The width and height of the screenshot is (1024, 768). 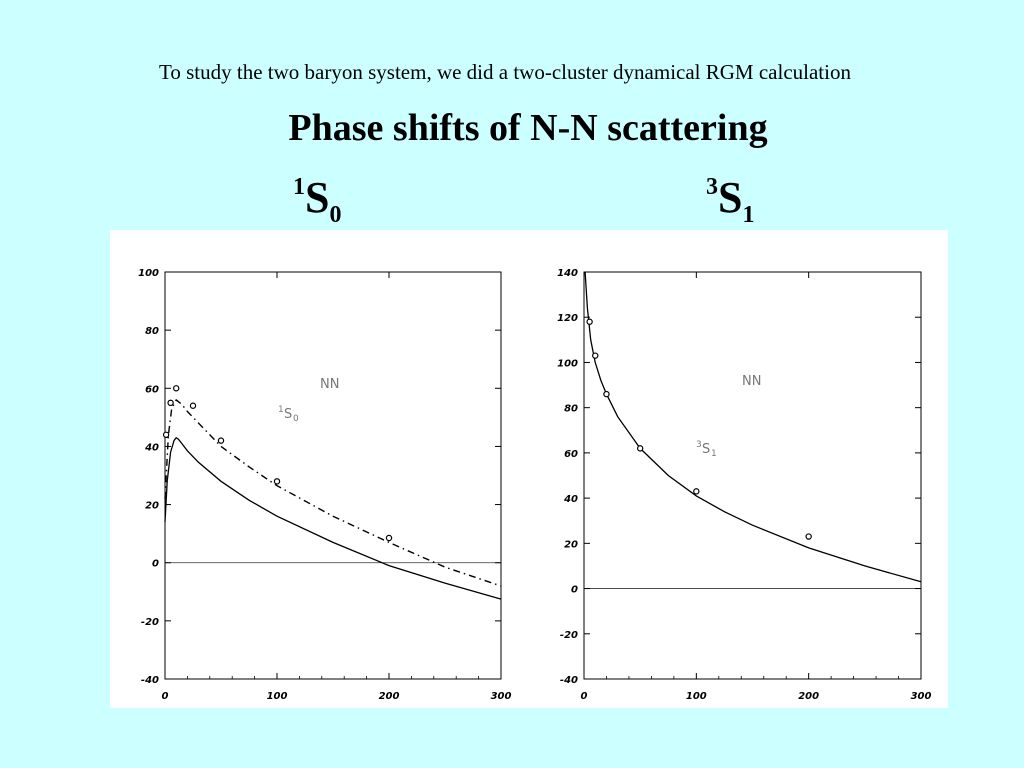 What do you see at coordinates (571, 409) in the screenshot?
I see `chart2-y-tick-label: 80` at bounding box center [571, 409].